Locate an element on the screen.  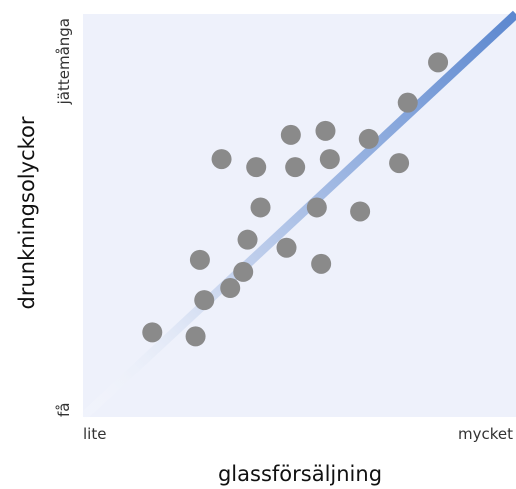
x-tick-label-low: lite is located at coordinates (94, 434).